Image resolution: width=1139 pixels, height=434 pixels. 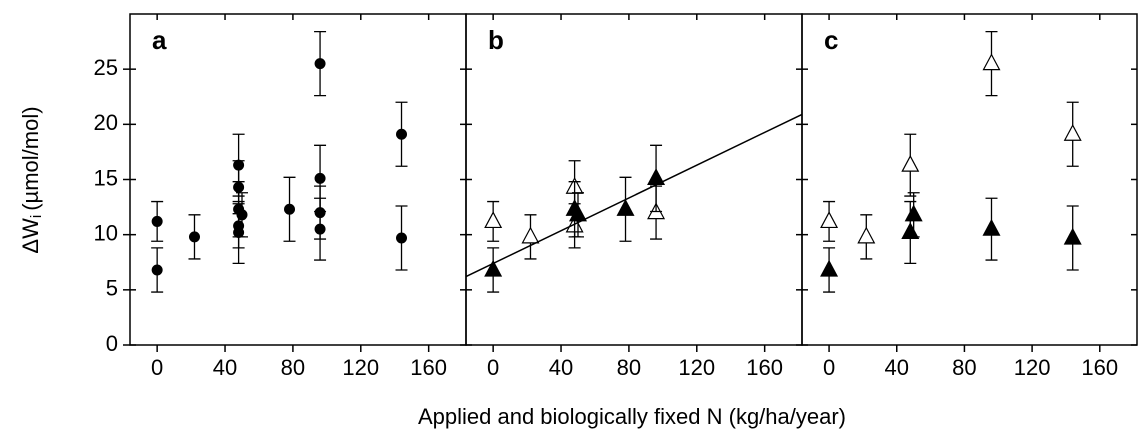 I want to click on panel-label: a, so click(x=159, y=40).